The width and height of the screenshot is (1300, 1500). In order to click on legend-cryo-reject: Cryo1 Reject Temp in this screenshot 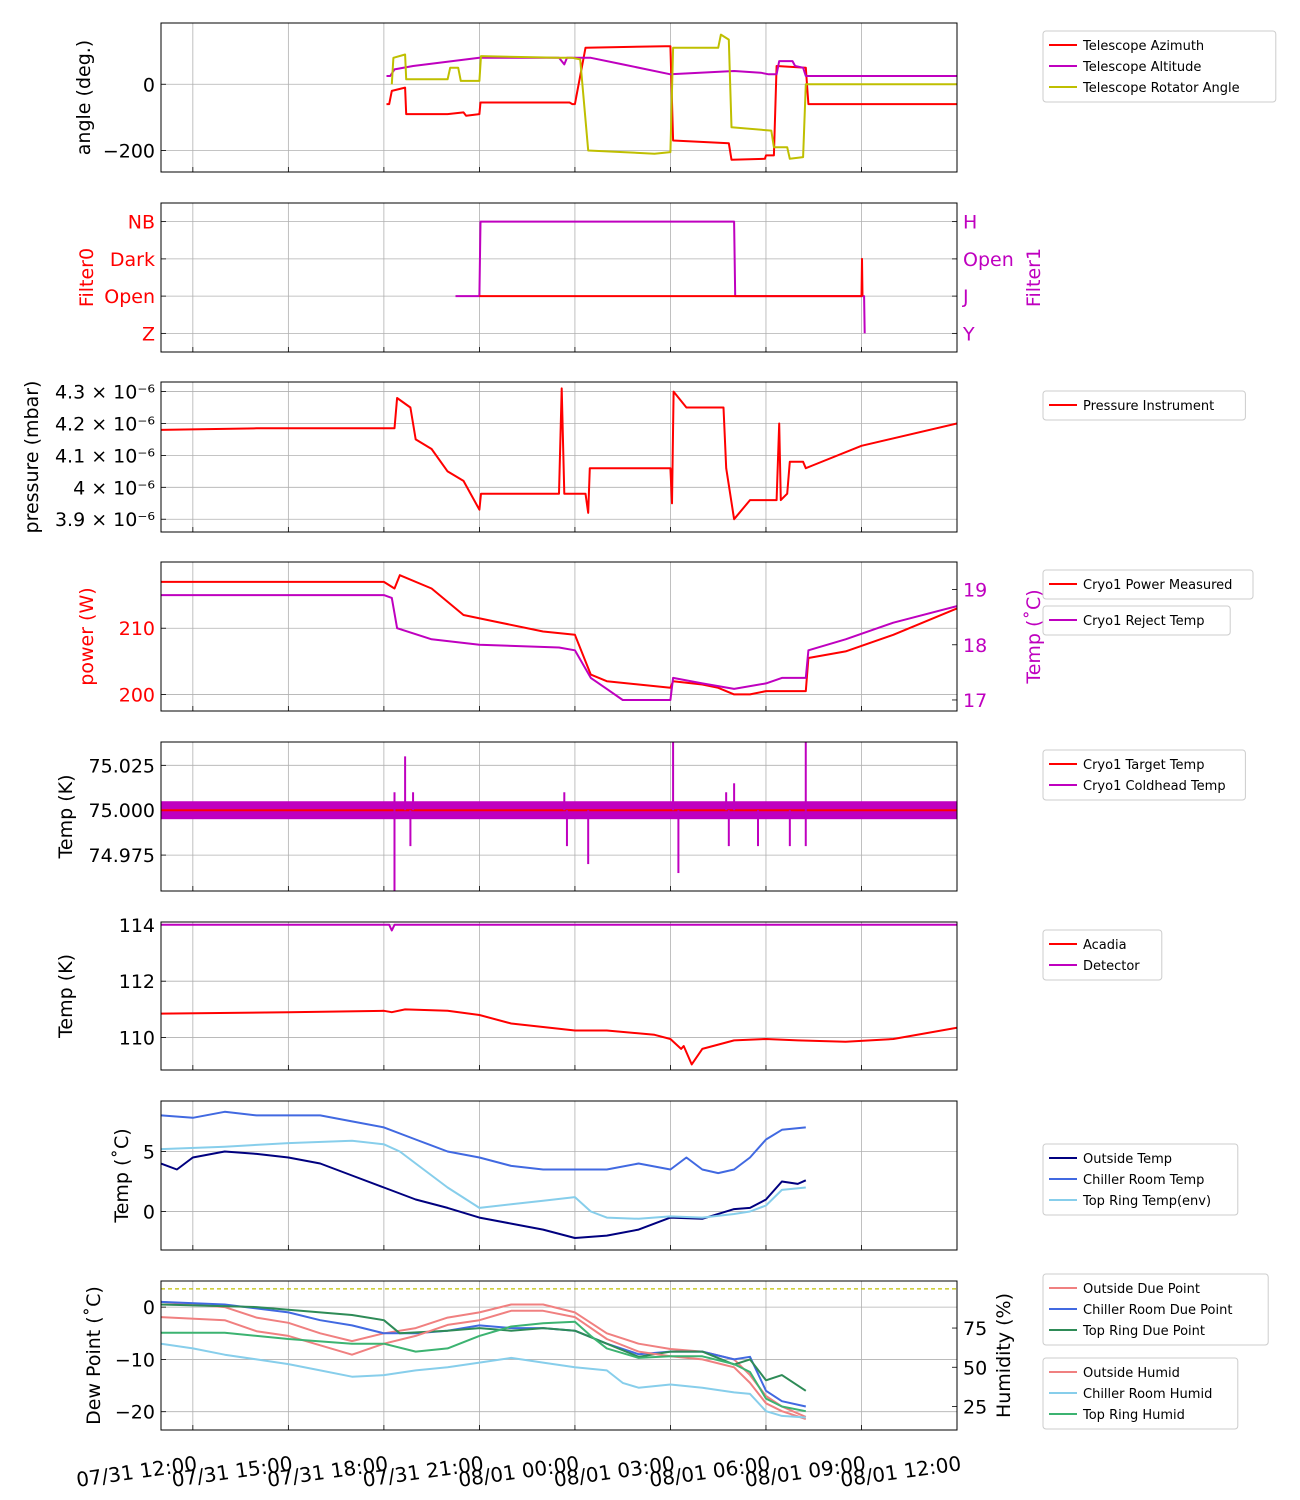, I will do `click(1136, 620)`.